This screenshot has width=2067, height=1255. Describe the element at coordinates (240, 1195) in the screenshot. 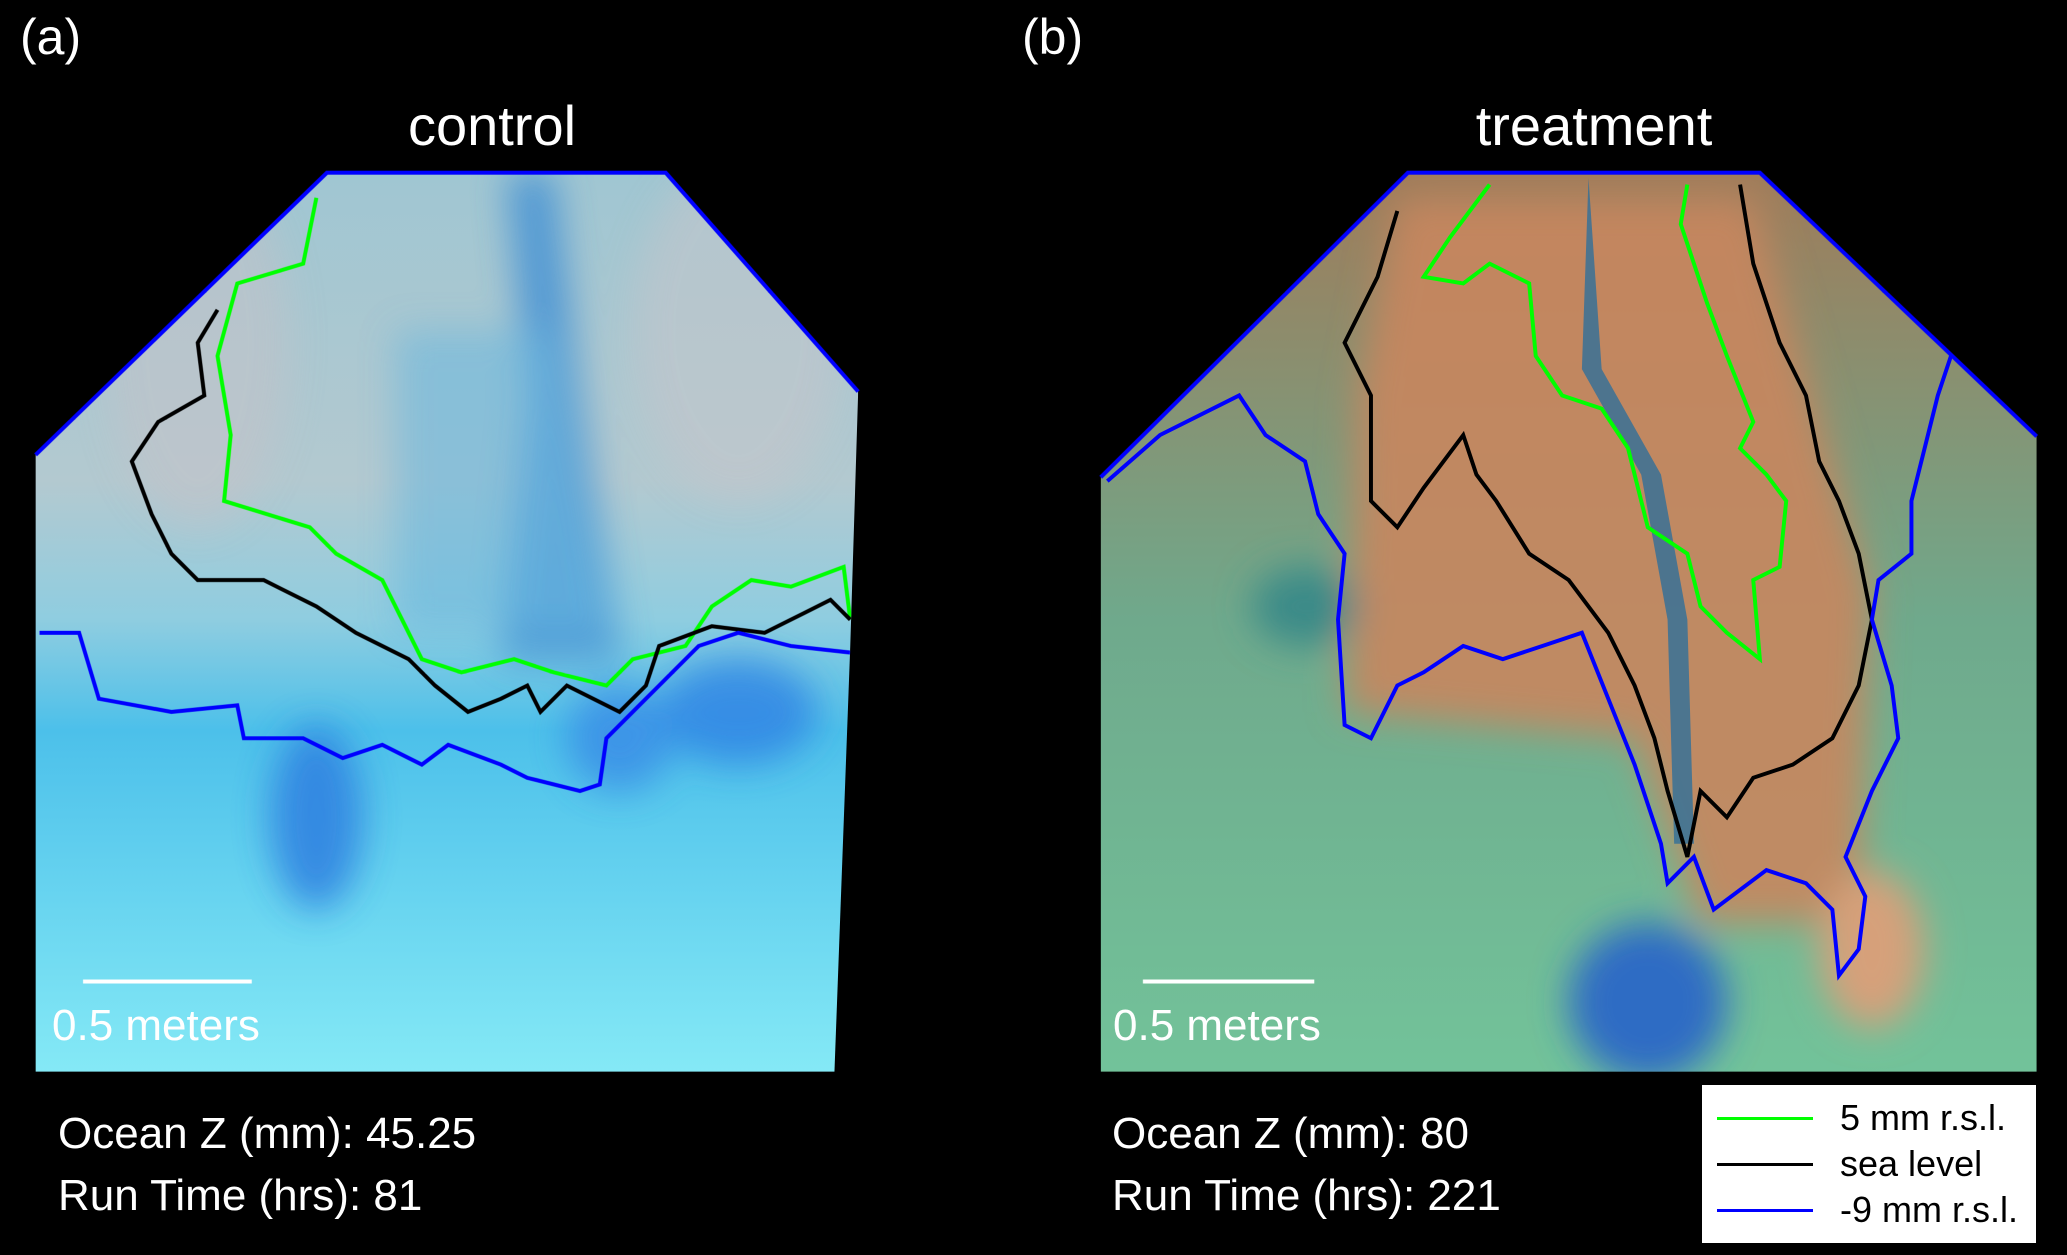

I see `run-time-control: Run Time (hrs): 81` at that location.